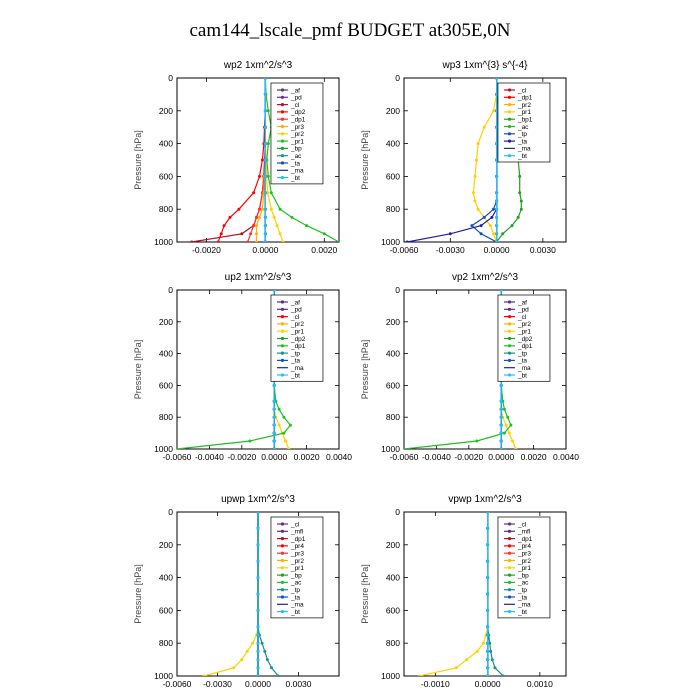 The width and height of the screenshot is (700, 700). What do you see at coordinates (534, 457) in the screenshot?
I see `x-tick-label: 0.0020` at bounding box center [534, 457].